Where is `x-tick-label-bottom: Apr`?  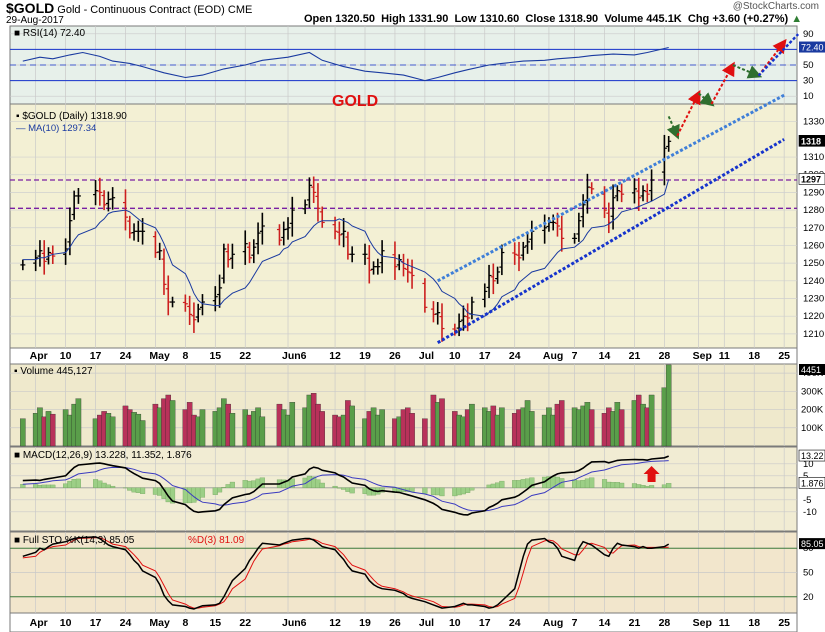 x-tick-label-bottom: Apr is located at coordinates (39, 623).